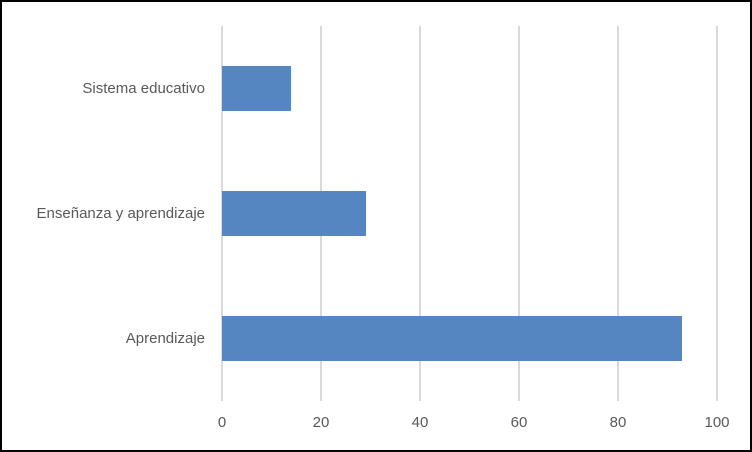  I want to click on bar-ense-anza-y-aprendizaje, so click(294, 213).